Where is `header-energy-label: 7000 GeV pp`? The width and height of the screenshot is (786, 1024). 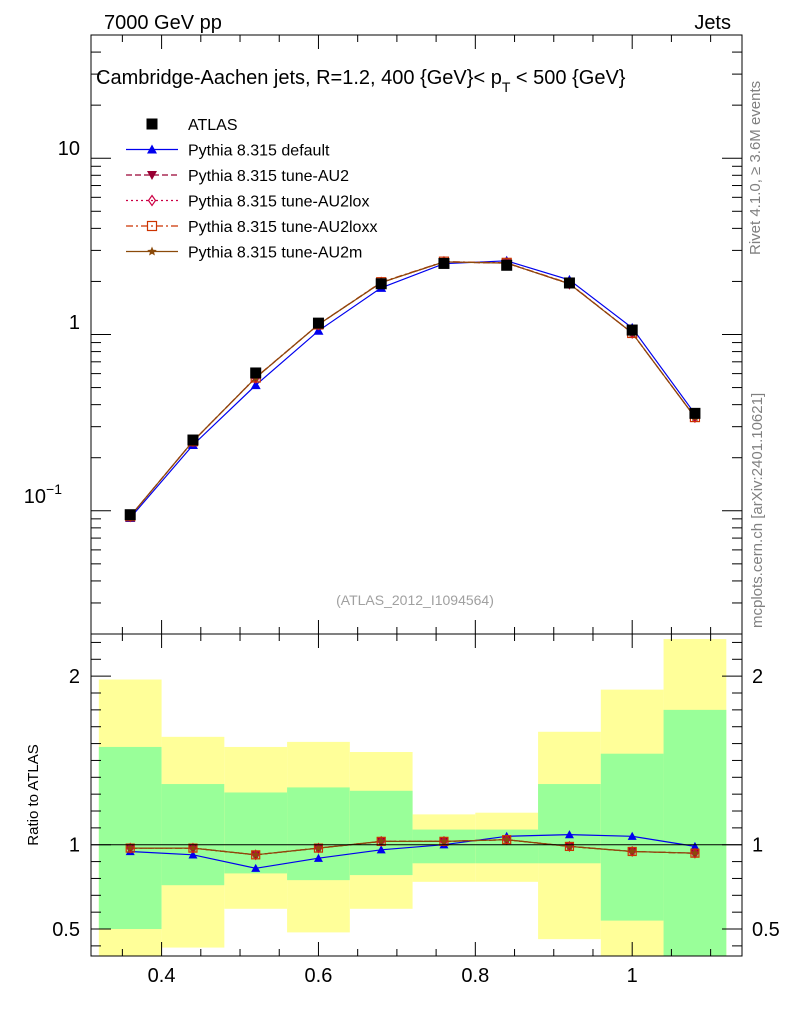 header-energy-label: 7000 GeV pp is located at coordinates (163, 23).